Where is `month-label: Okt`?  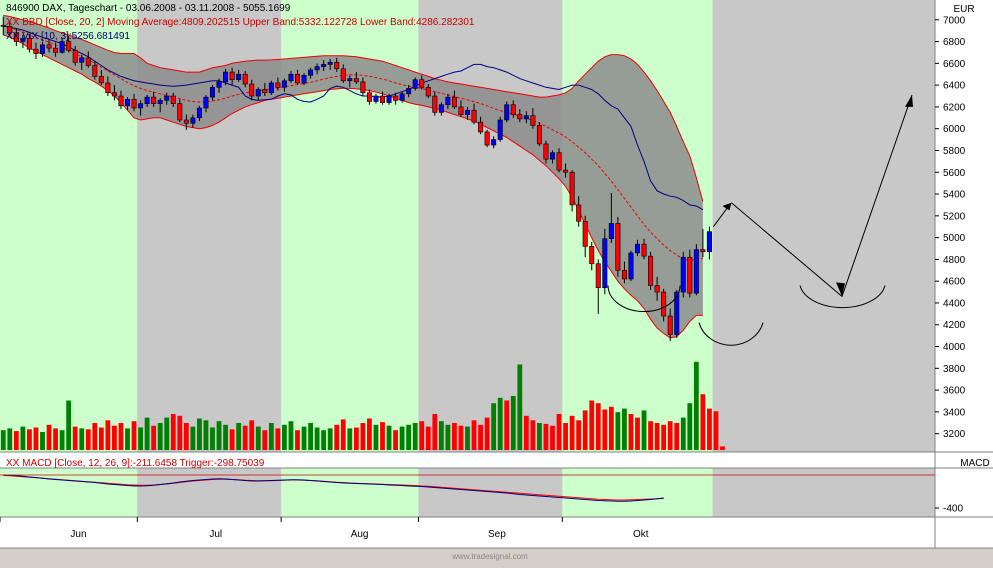
month-label: Okt is located at coordinates (641, 534).